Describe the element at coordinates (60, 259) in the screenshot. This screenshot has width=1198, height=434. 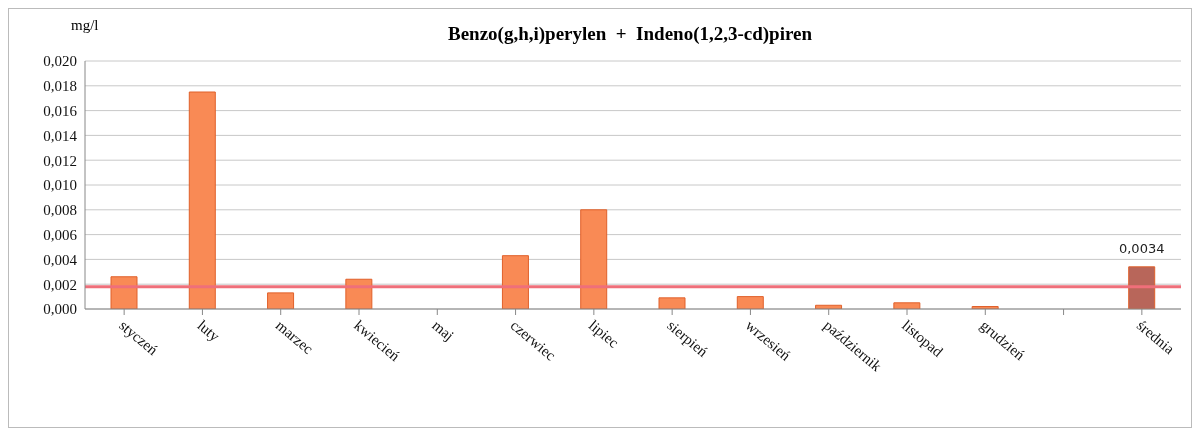
I see `y-tick-label: 0,004` at that location.